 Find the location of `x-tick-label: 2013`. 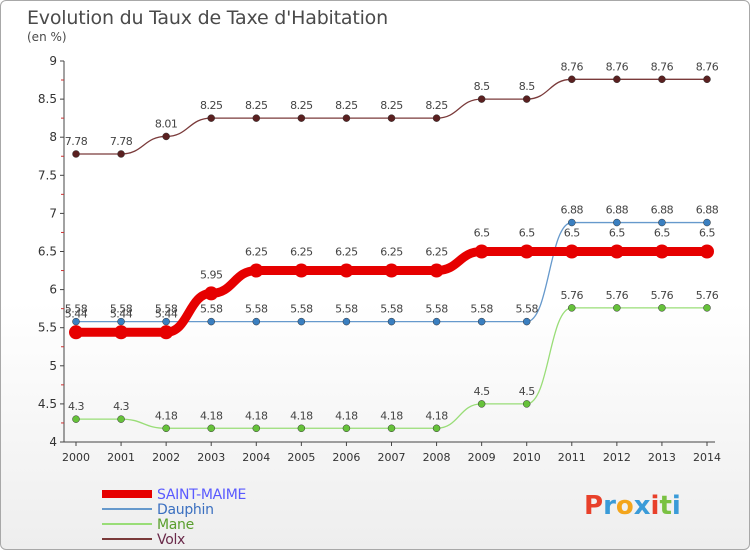

x-tick-label: 2013 is located at coordinates (662, 457).